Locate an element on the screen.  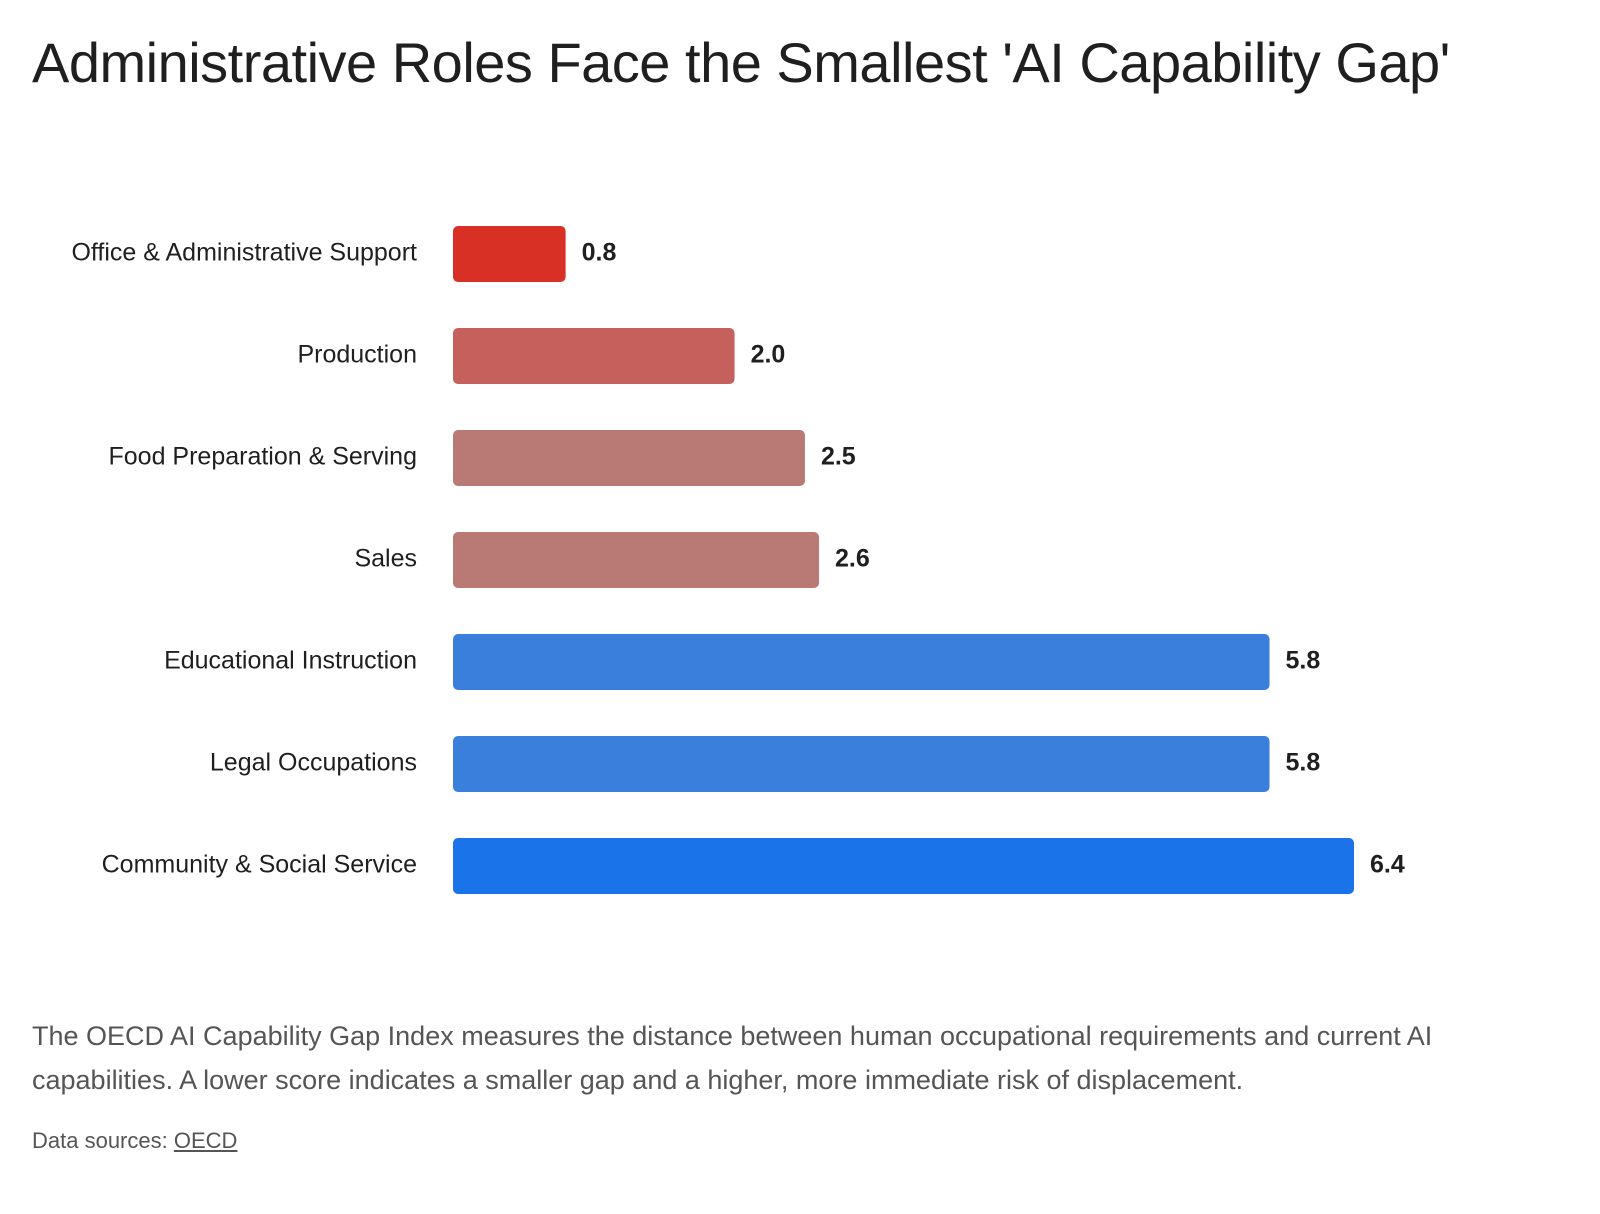
category-label: Food Preparation & Serving is located at coordinates (262, 457).